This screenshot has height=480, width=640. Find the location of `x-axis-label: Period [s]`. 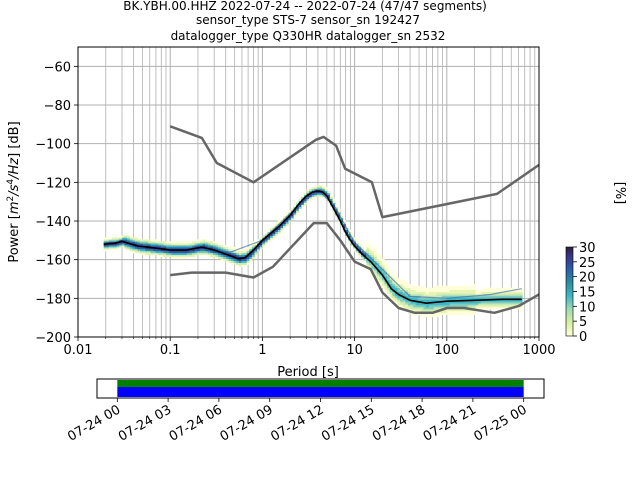

x-axis-label: Period [s] is located at coordinates (308, 372).